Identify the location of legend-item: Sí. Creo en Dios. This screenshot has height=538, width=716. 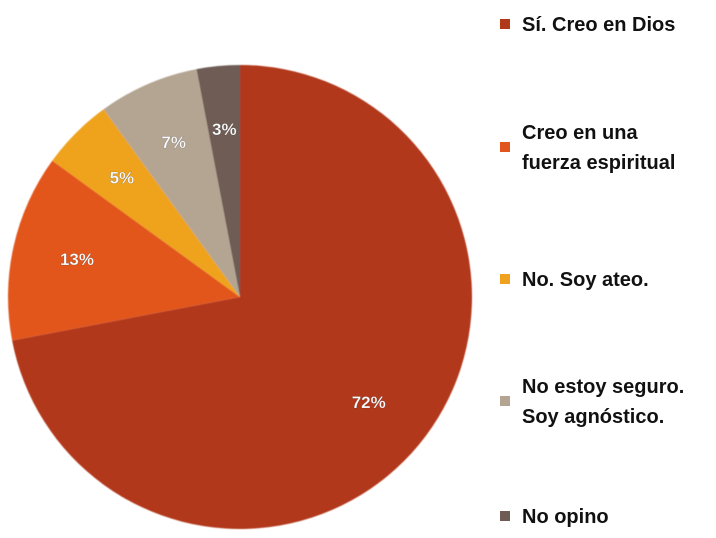
(587, 25).